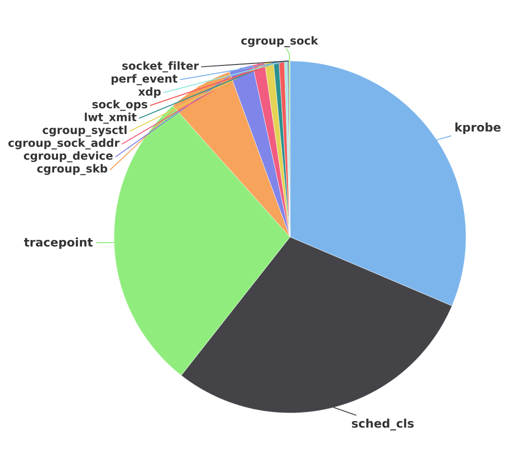 The height and width of the screenshot is (462, 527). What do you see at coordinates (84, 131) in the screenshot?
I see `slice-label: cgroup_sysctl` at bounding box center [84, 131].